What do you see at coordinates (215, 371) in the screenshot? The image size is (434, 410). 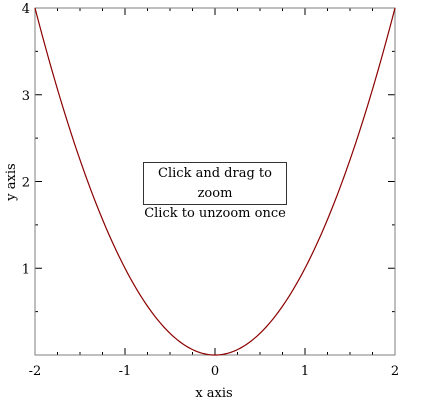 I see `x-tick-label: 0` at bounding box center [215, 371].